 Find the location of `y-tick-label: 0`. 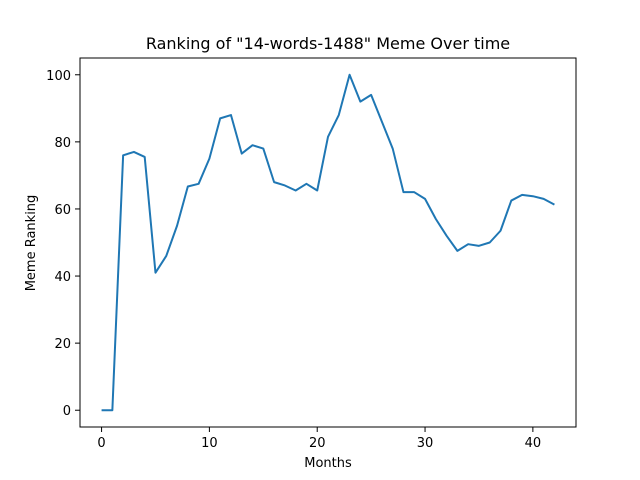

y-tick-label: 0 is located at coordinates (67, 411).